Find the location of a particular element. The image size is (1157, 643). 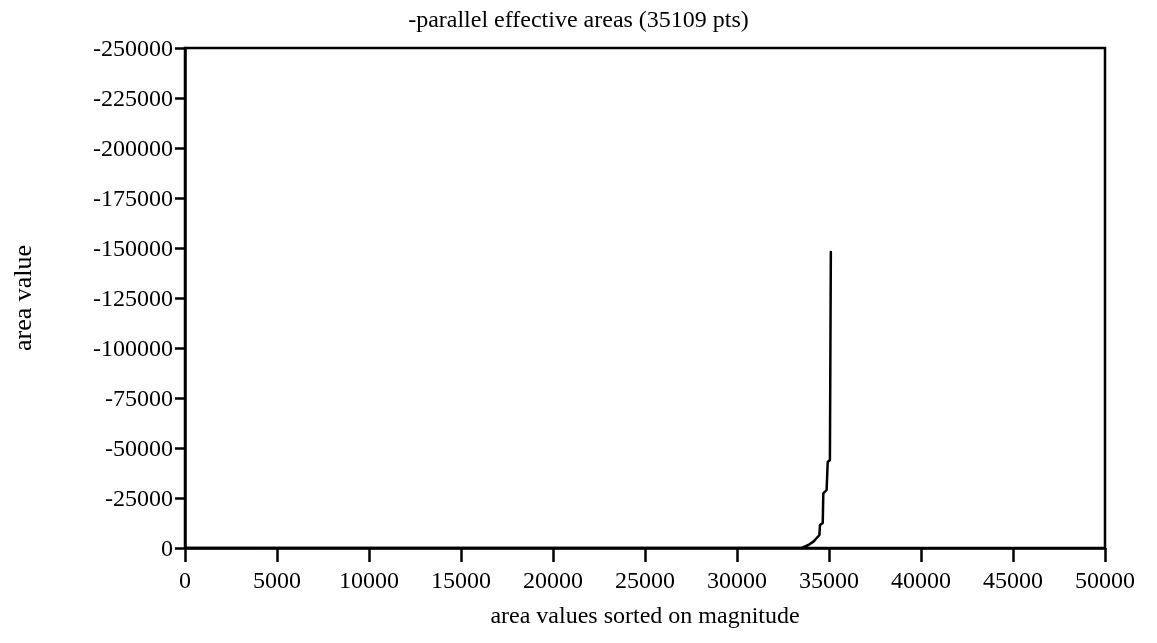

y-tick-label: -75000 is located at coordinates (139, 398).